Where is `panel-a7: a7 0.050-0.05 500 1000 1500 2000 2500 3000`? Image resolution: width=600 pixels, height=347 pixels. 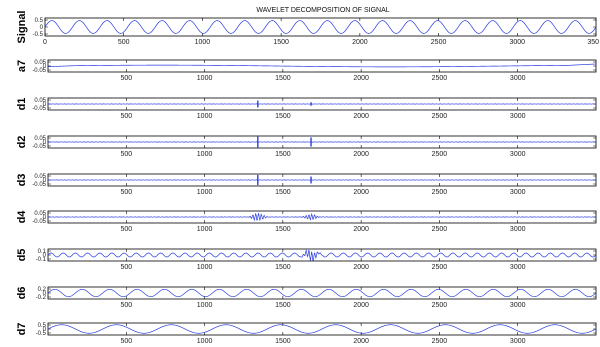 panel-a7: a7 0.050-0.05 500 1000 1500 2000 2500 3000 is located at coordinates (306, 70).